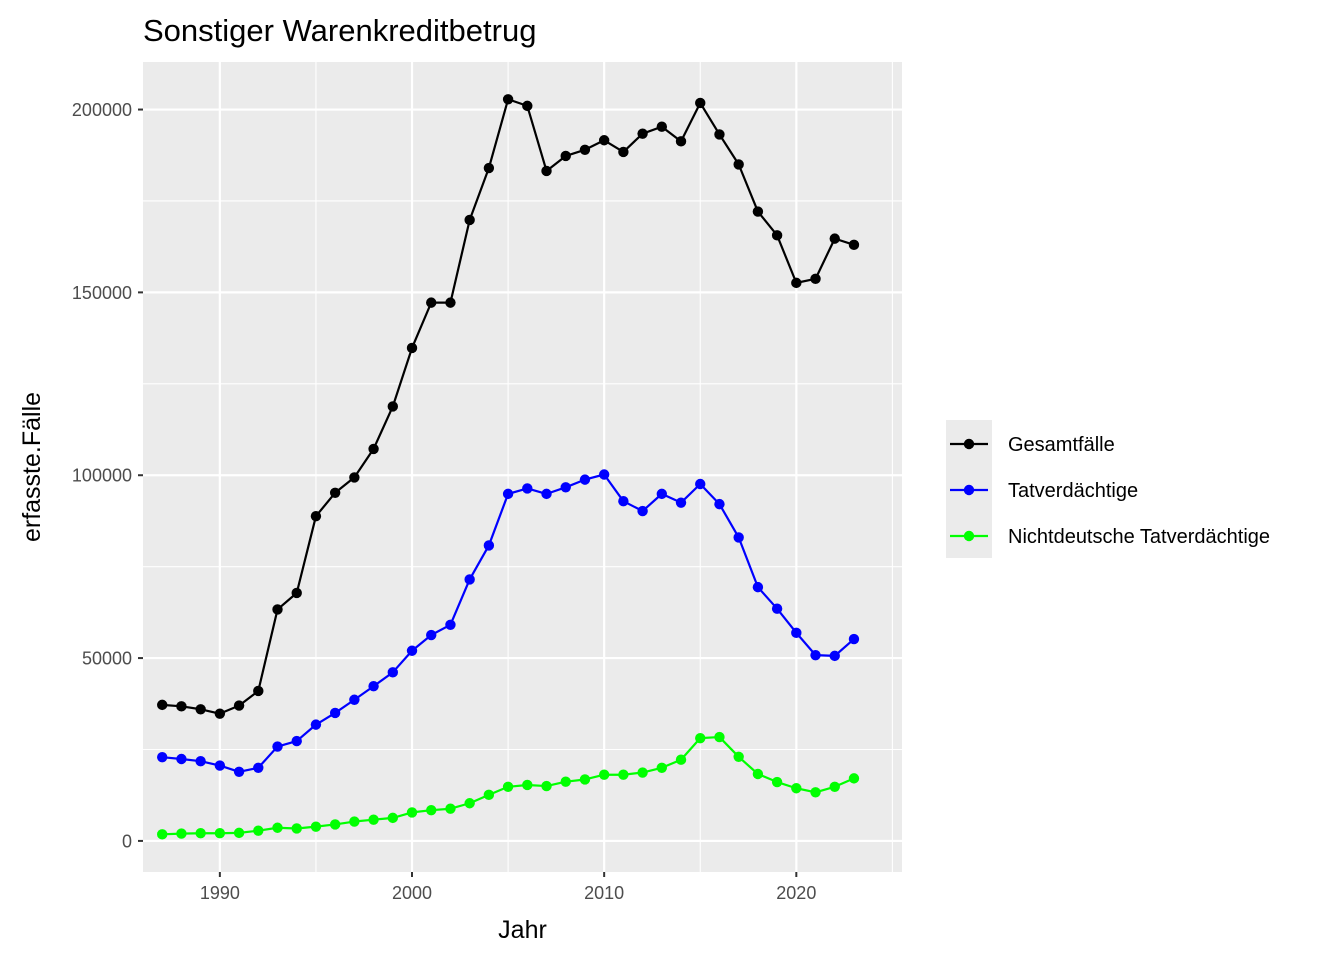 The image size is (1344, 960). I want to click on y-tick-label: 200000, so click(102, 110).